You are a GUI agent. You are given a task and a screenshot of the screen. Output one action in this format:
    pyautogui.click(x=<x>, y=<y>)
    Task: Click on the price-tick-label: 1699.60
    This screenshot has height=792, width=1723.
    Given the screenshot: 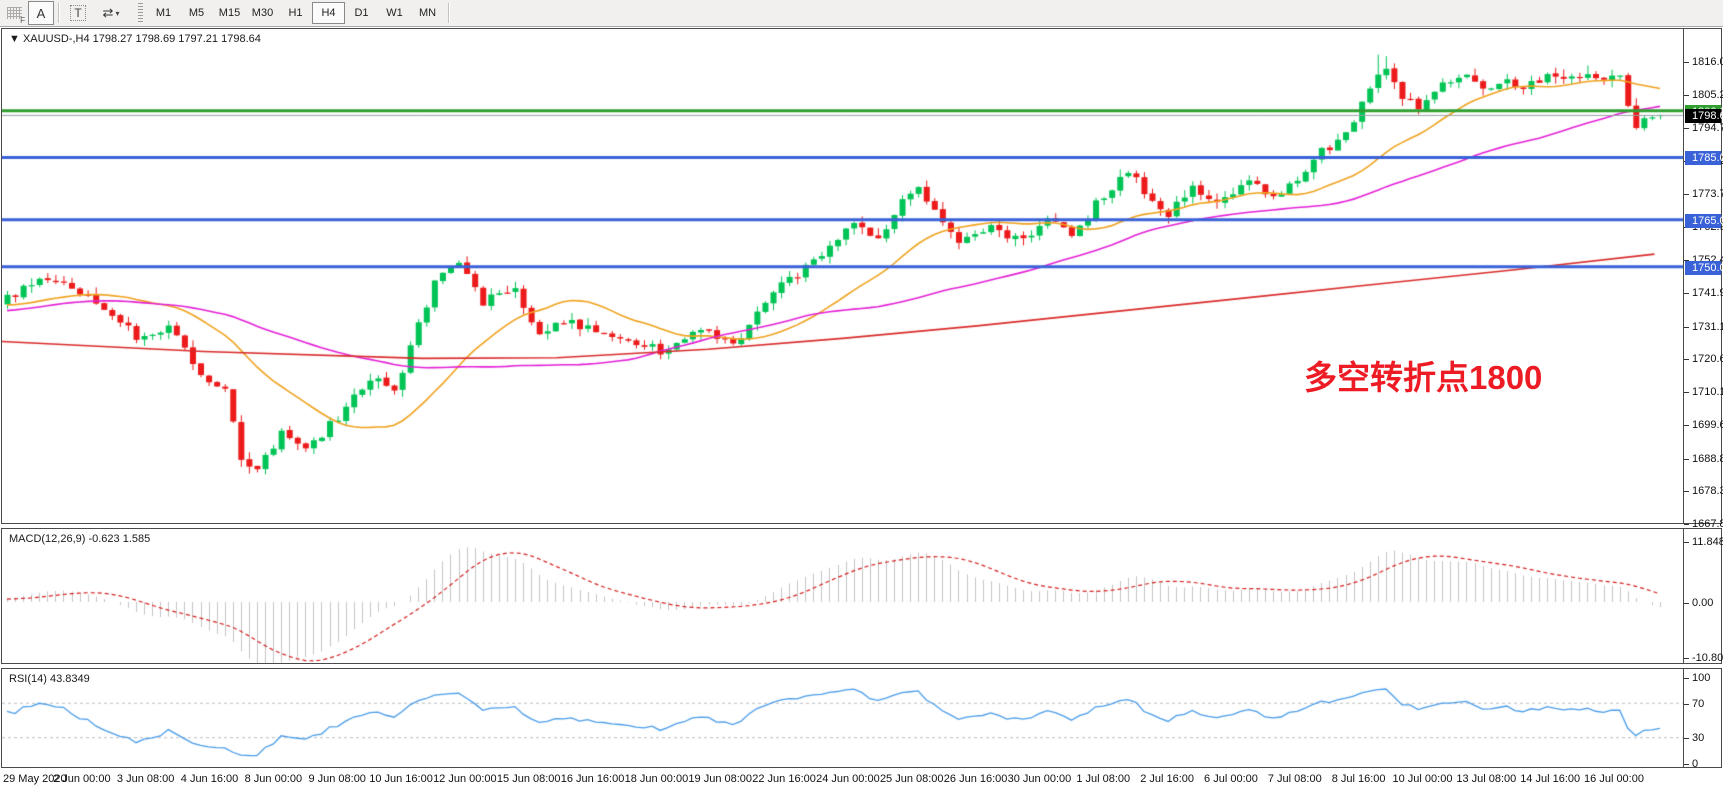 What is the action you would take?
    pyautogui.click(x=1707, y=424)
    